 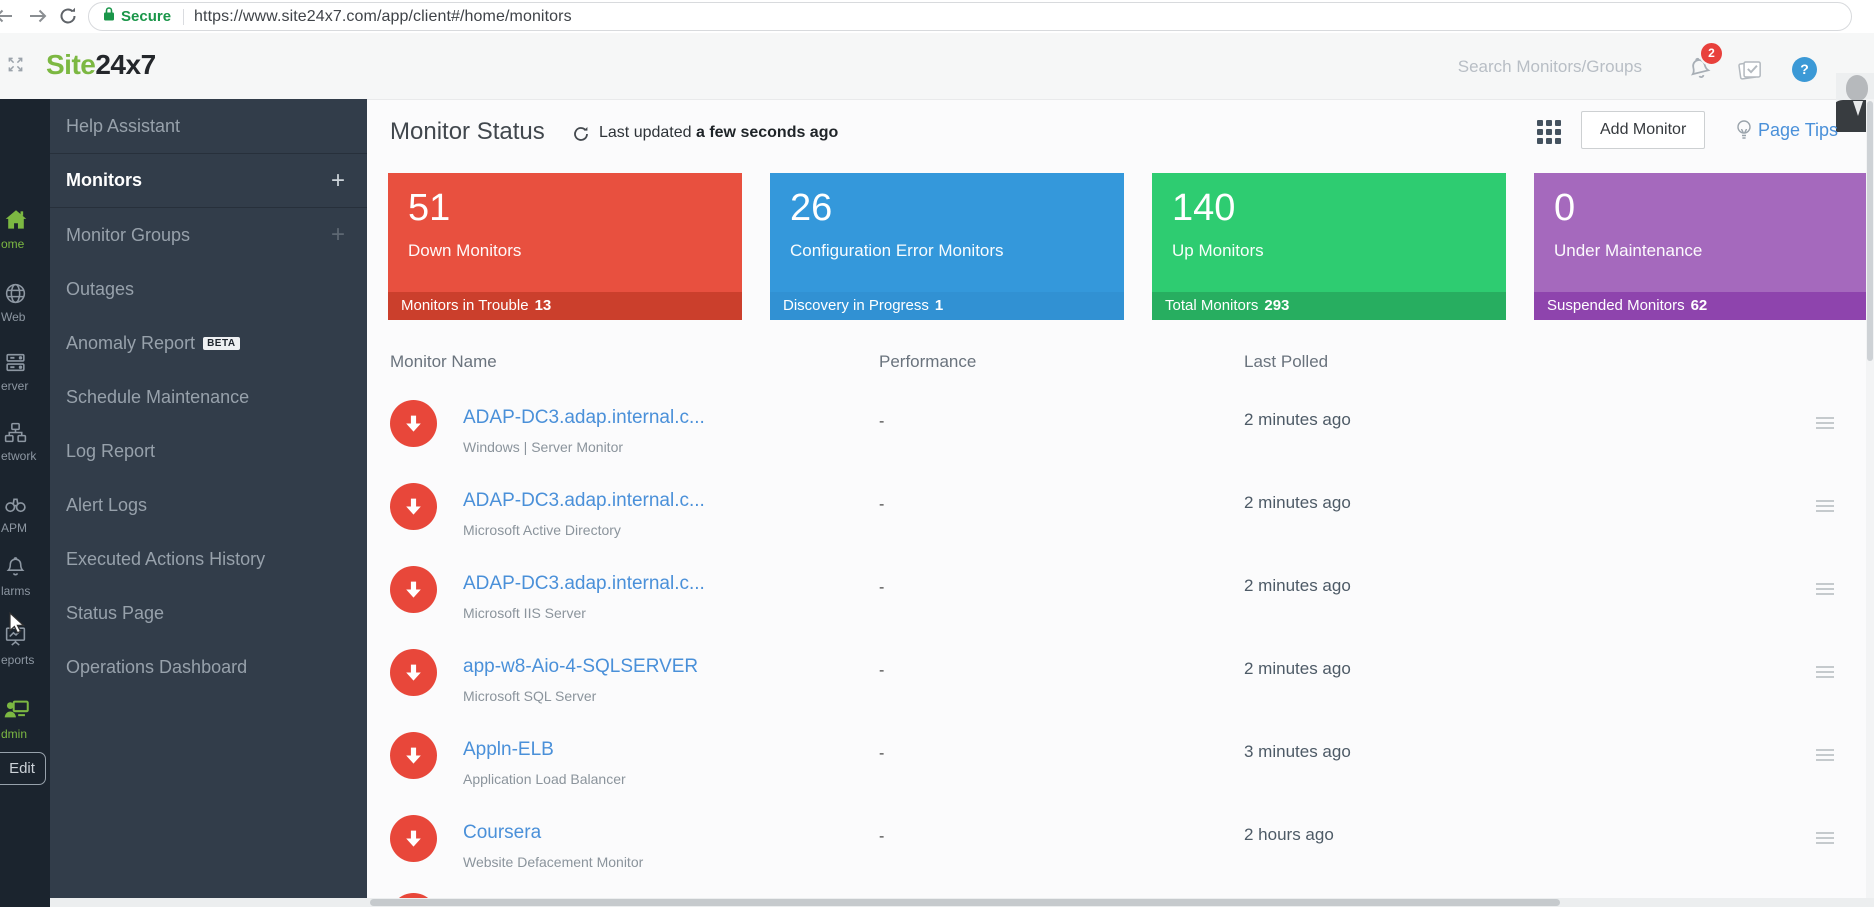 I want to click on rail-label: etwork, so click(x=19, y=456).